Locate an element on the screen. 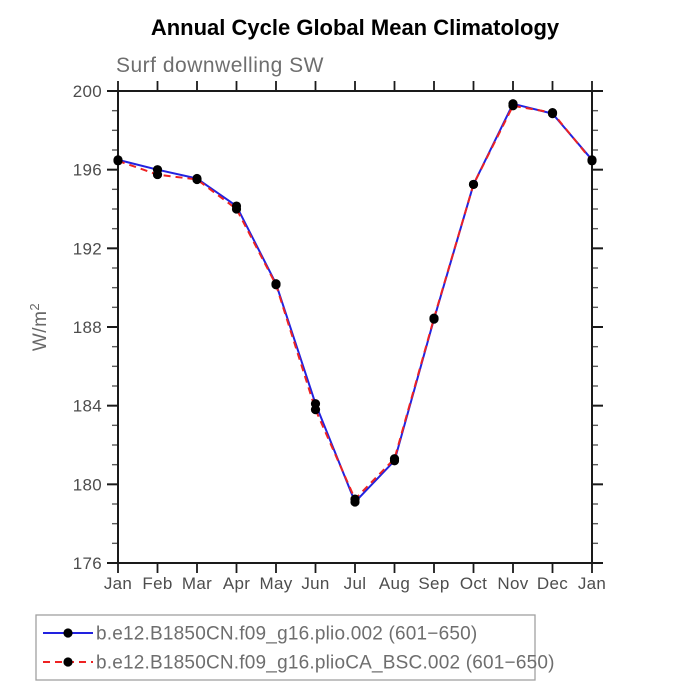 The width and height of the screenshot is (699, 699). x-axis-tick-label: Aug is located at coordinates (394, 583).